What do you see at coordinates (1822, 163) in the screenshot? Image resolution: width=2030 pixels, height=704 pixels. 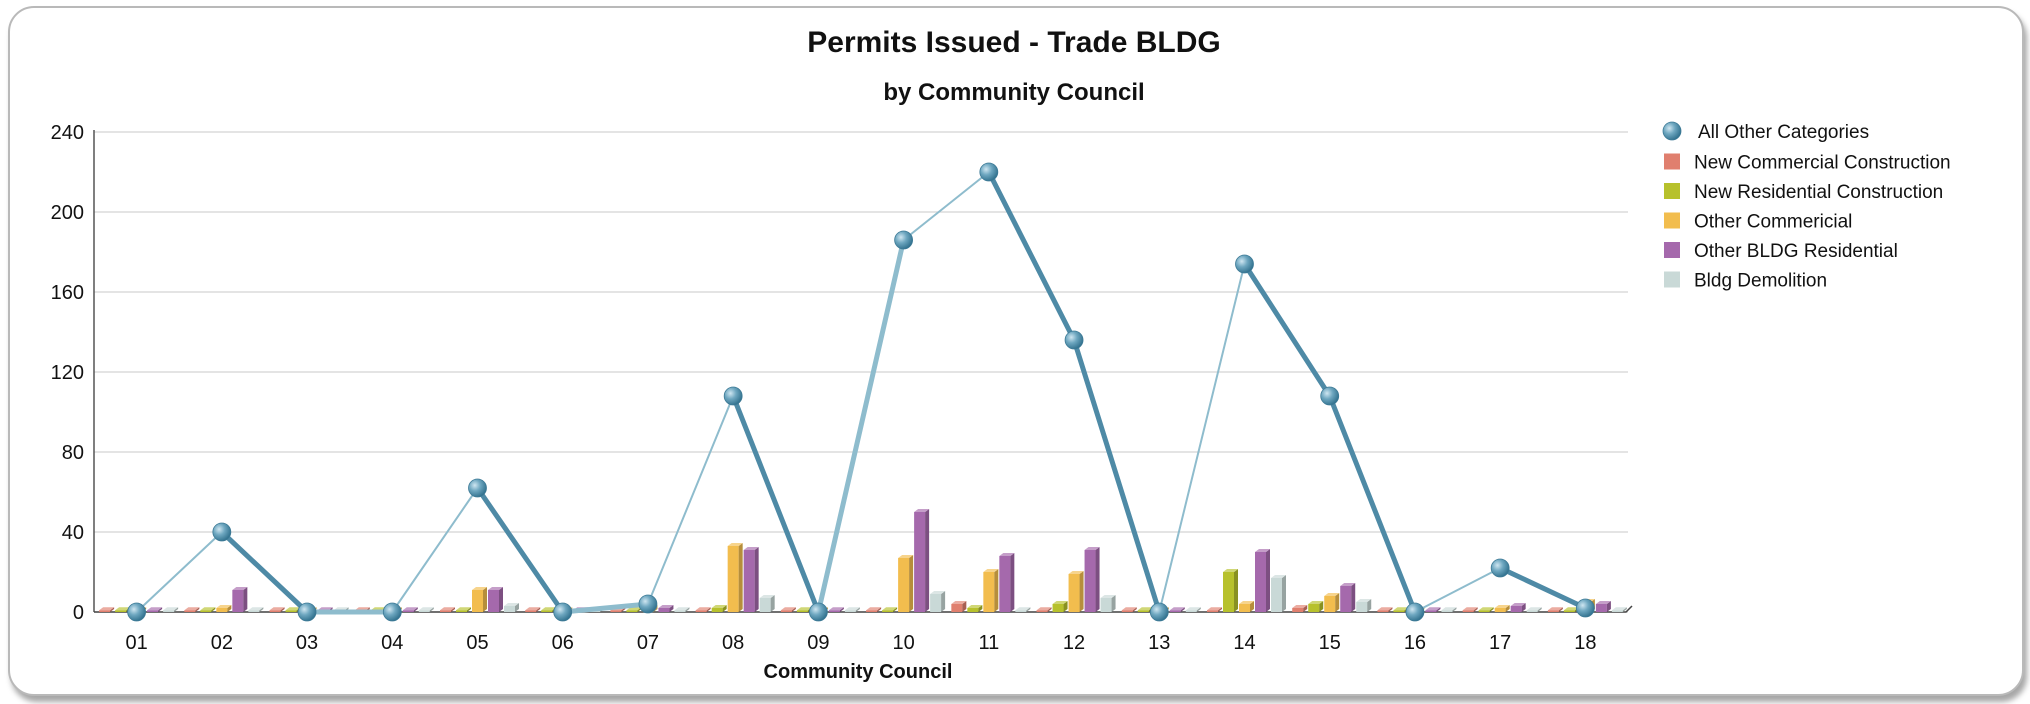 I see `legend-label: New Commercial Construction` at bounding box center [1822, 163].